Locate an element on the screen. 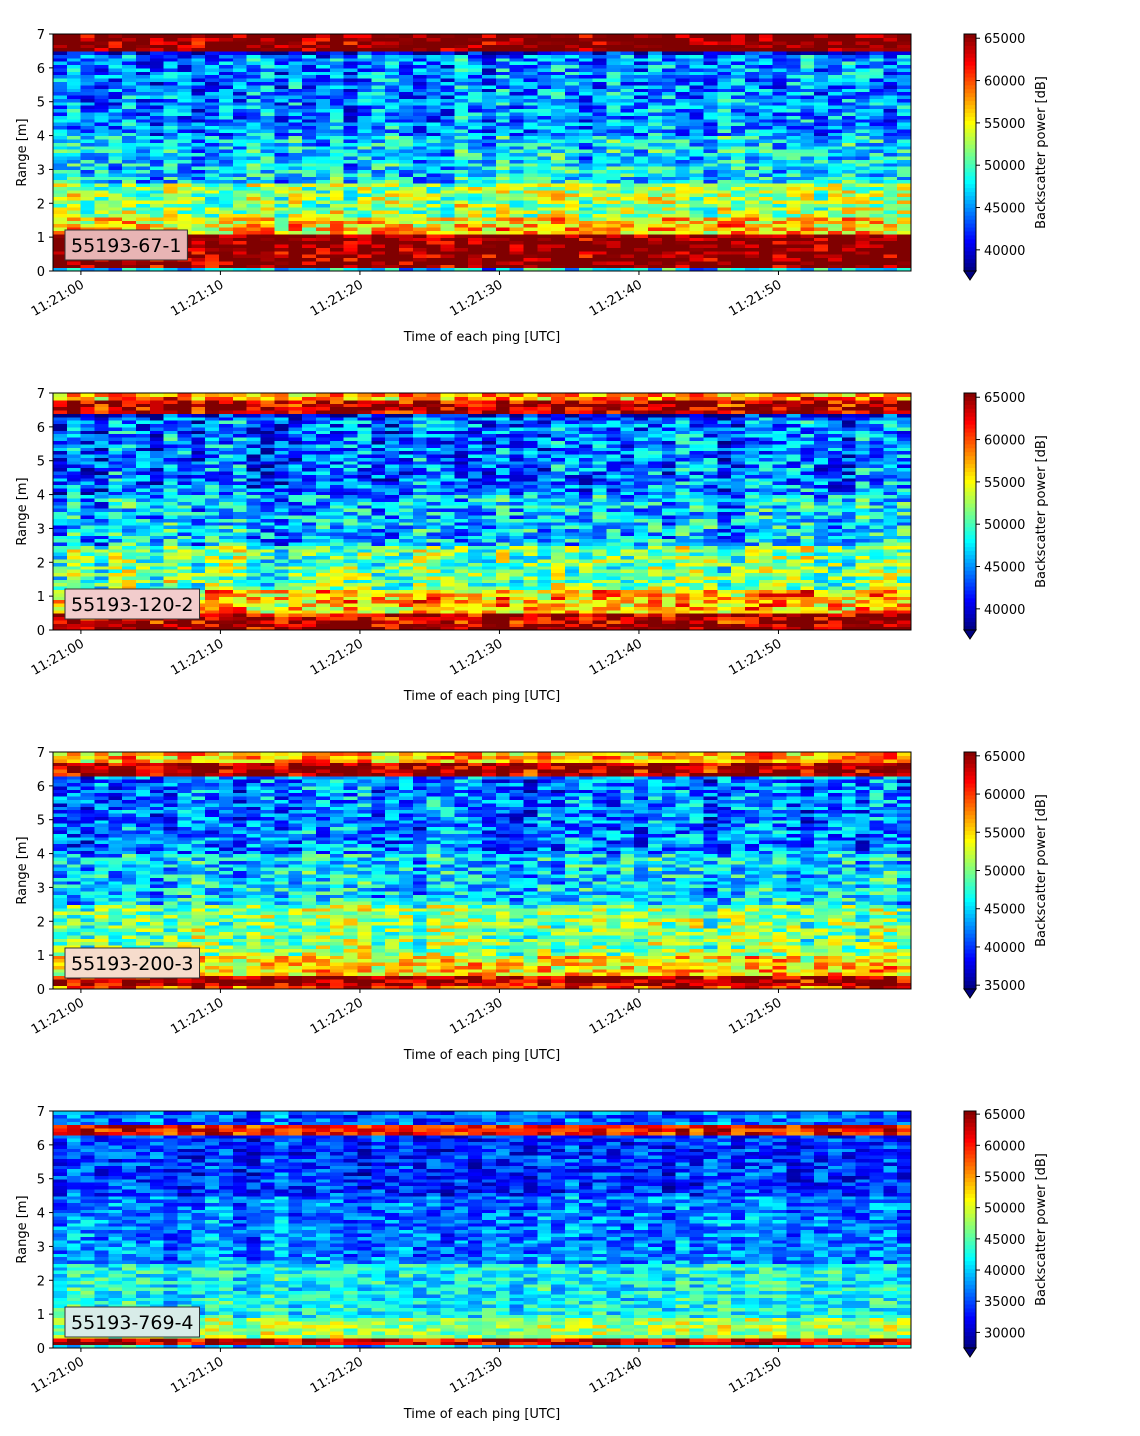  colorbar-tick-label: 60000 is located at coordinates (1004, 82).